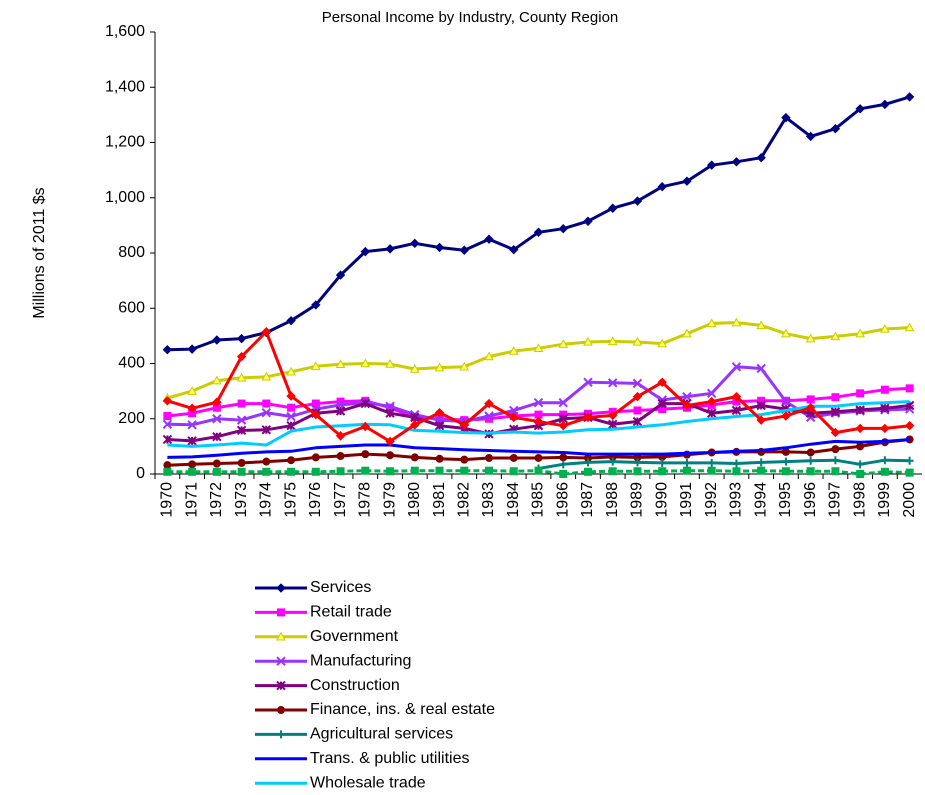 The height and width of the screenshot is (795, 925). What do you see at coordinates (785, 500) in the screenshot?
I see `x-tick-label: 1995` at bounding box center [785, 500].